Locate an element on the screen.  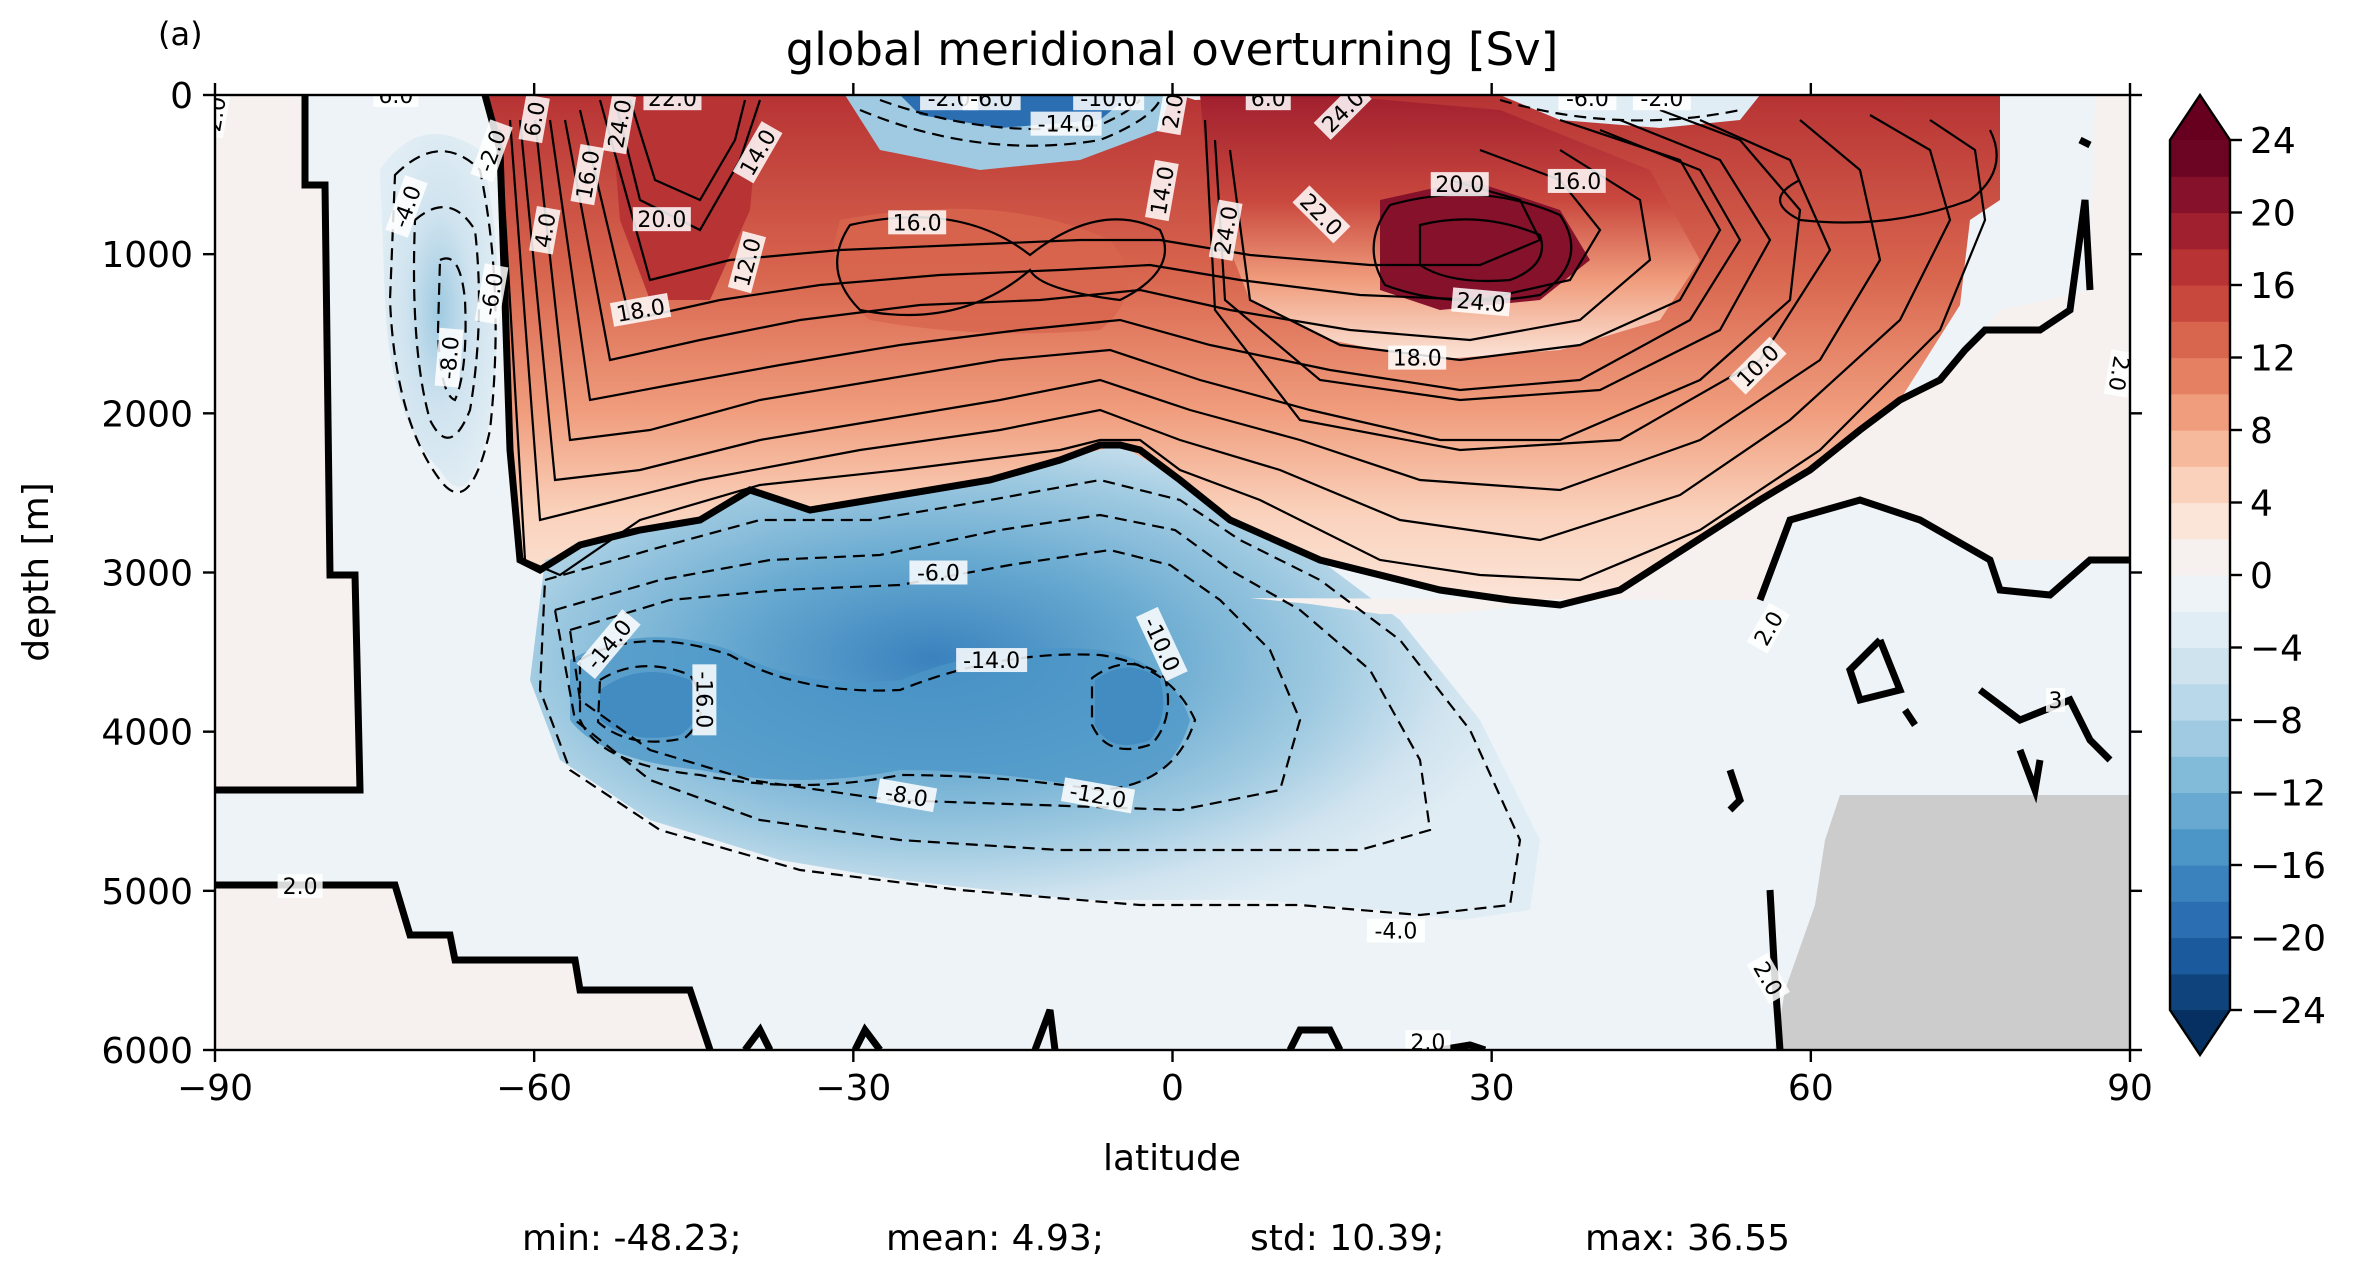
contour-label-text: 20.0 is located at coordinates (661, 220).